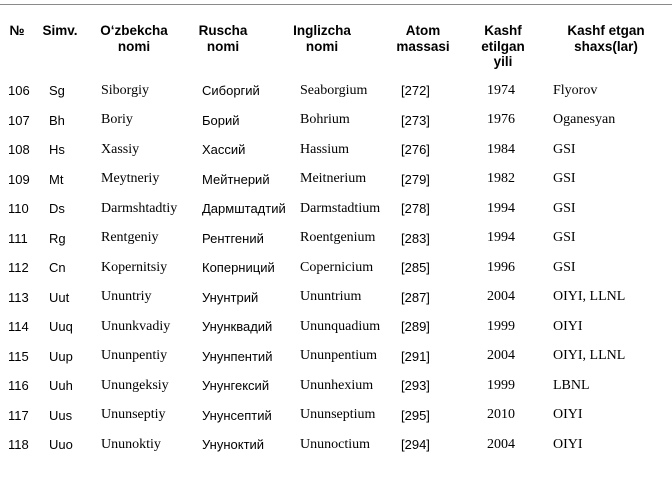  Describe the element at coordinates (423, 38) in the screenshot. I see `column-header-atomic-mass: Atom massasi` at that location.